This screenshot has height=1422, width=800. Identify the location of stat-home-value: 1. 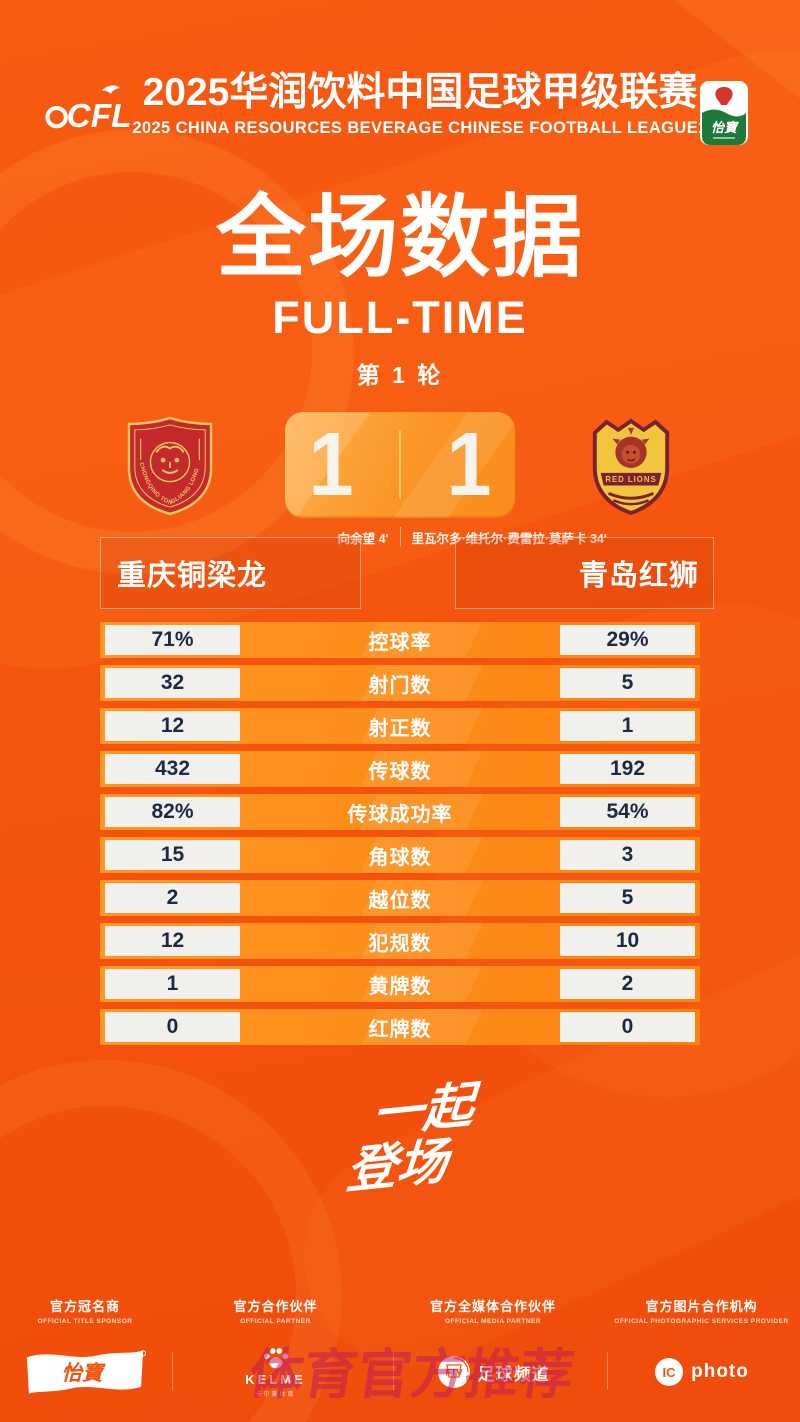
(172, 984).